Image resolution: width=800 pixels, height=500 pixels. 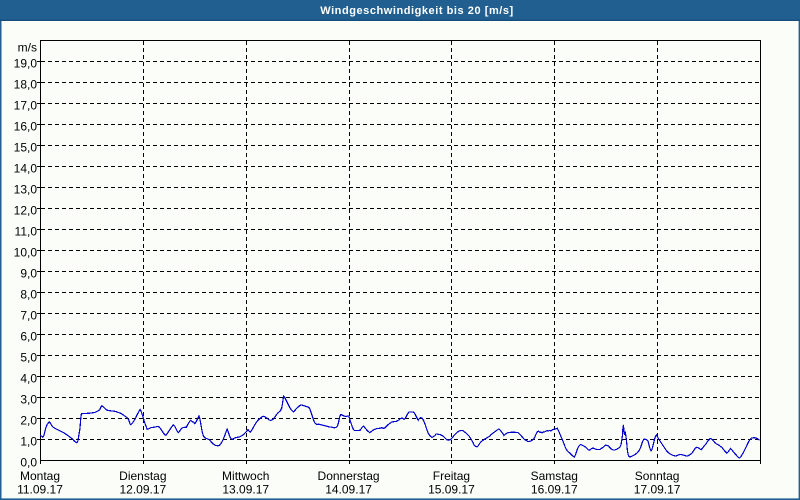 What do you see at coordinates (348, 490) in the screenshot?
I see `svg-text: 14.09.17` at bounding box center [348, 490].